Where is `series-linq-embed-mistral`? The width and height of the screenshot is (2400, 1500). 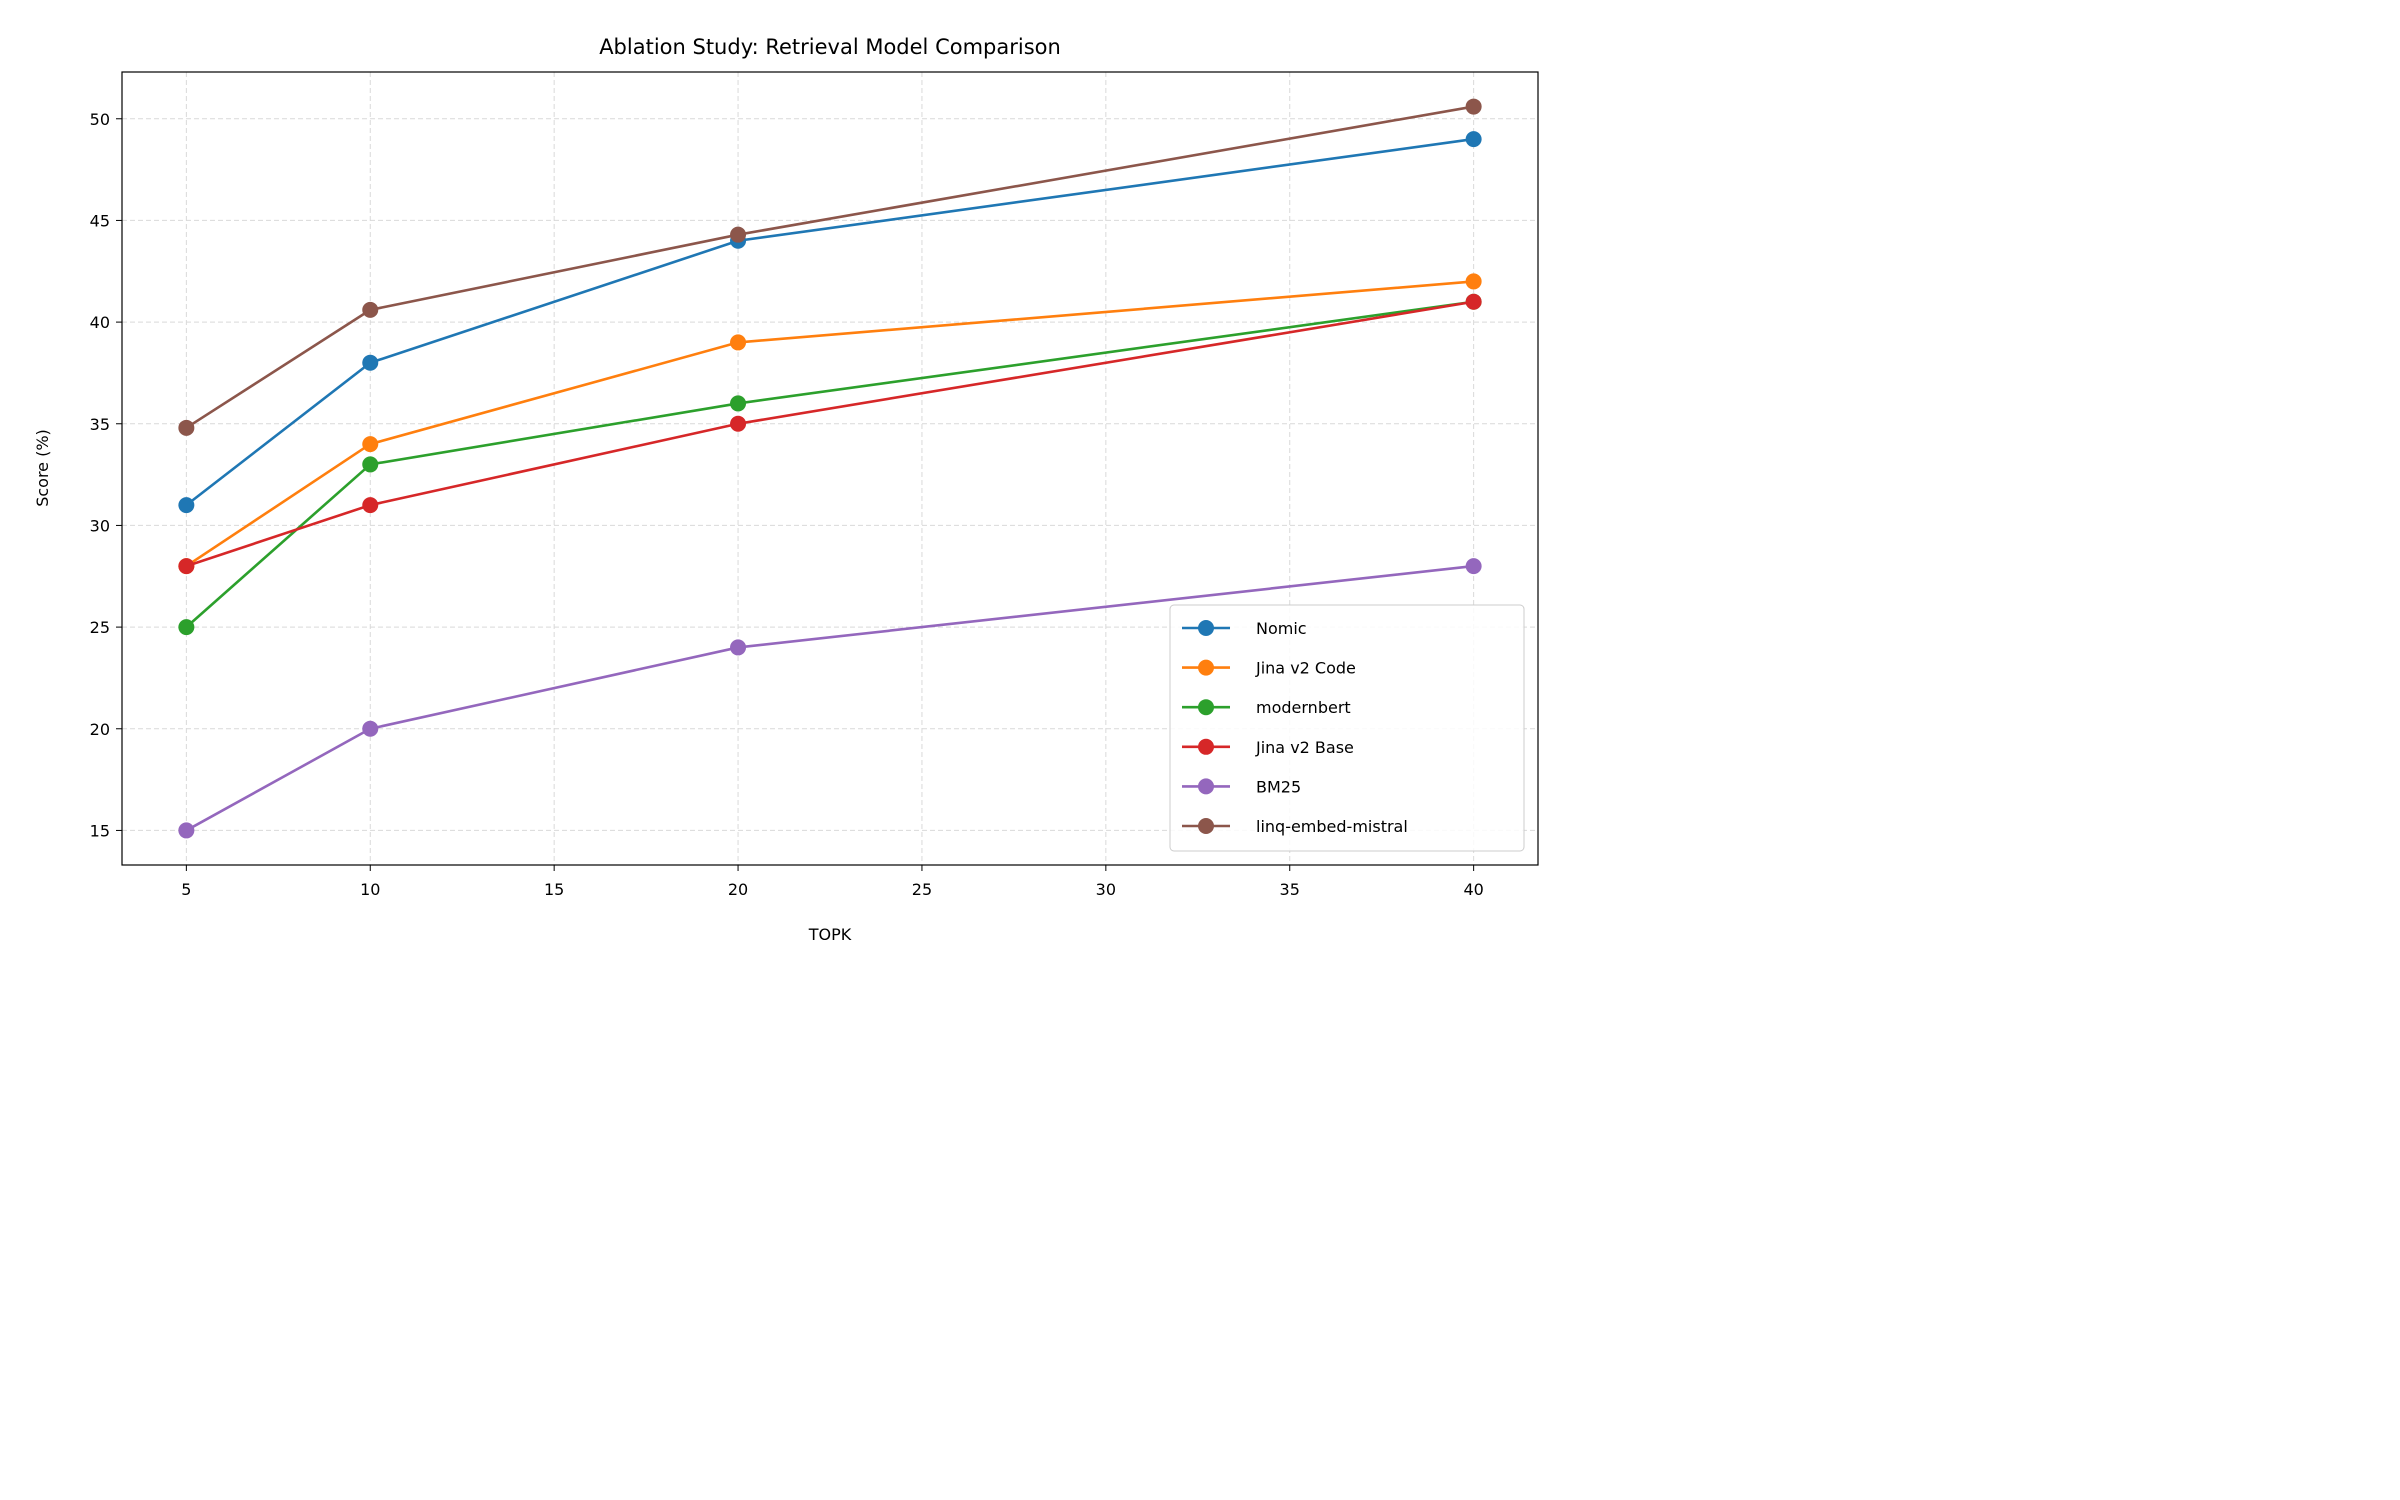 series-linq-embed-mistral is located at coordinates (830, 267).